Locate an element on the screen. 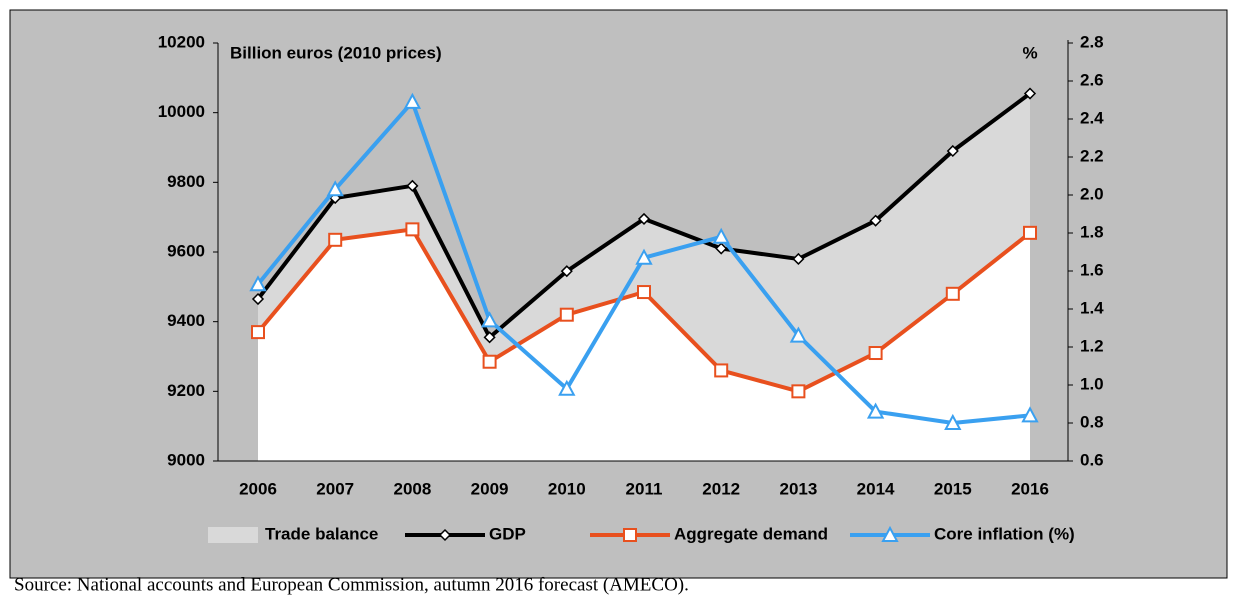 The width and height of the screenshot is (1237, 595). legend-item: Core inflation (%) is located at coordinates (962, 533).